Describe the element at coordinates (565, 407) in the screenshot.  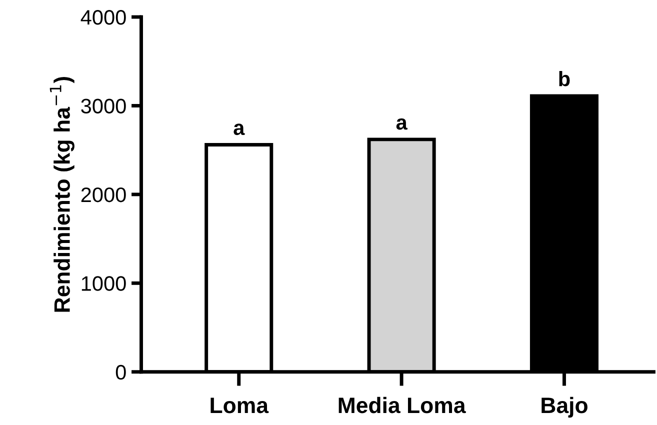
I see `x-tick-label: Bajo` at that location.